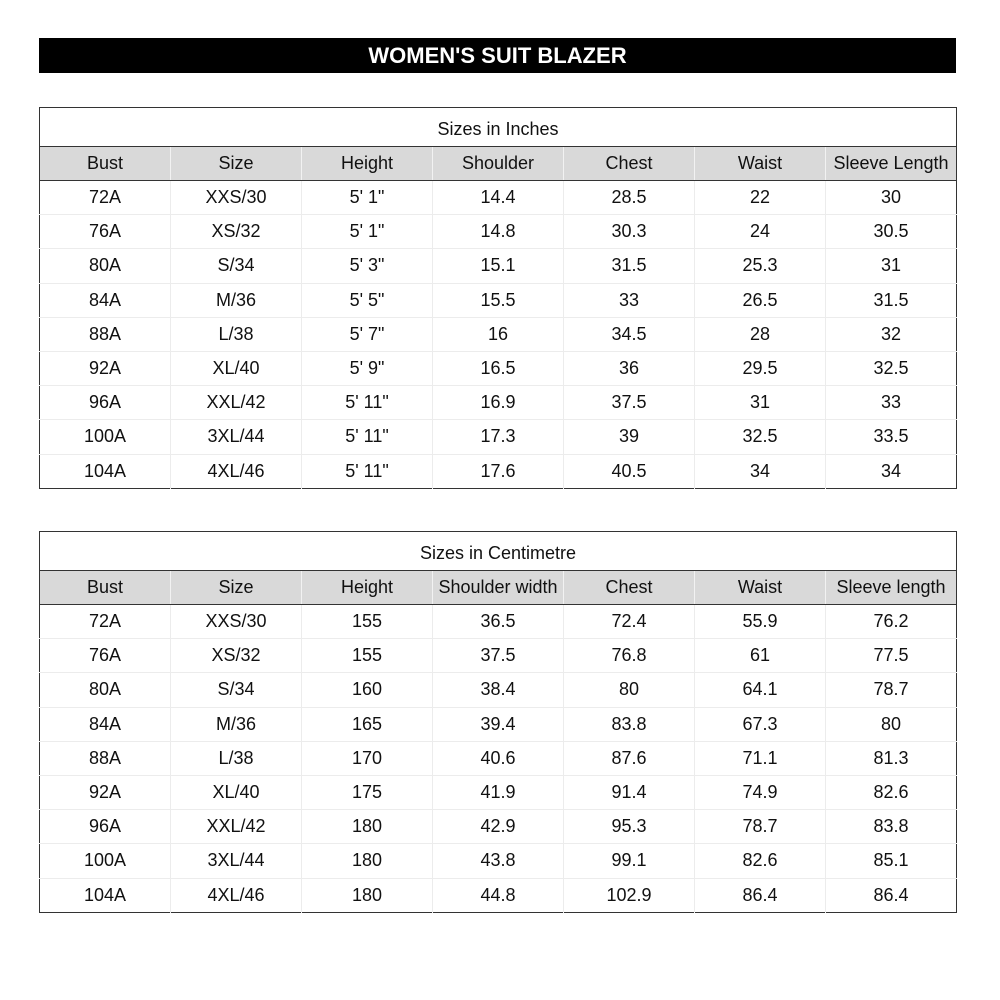 The height and width of the screenshot is (1000, 1000). I want to click on table-row: 88A L/38 170 40.6 87.6 71.1 81.3, so click(498, 758).